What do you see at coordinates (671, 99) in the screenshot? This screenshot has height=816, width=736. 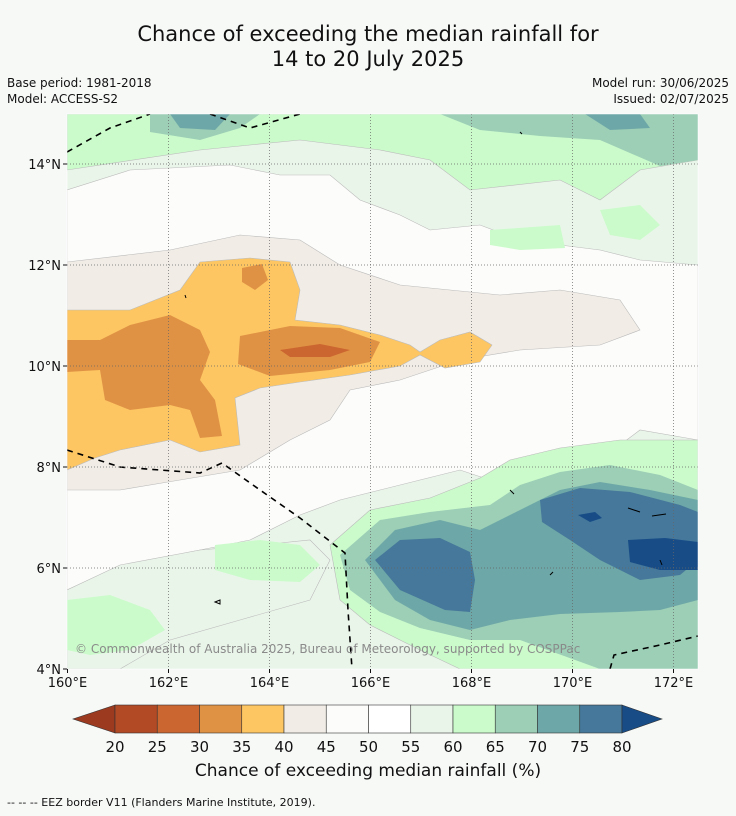 I see `issued-label: Issued: 02/07/2025` at bounding box center [671, 99].